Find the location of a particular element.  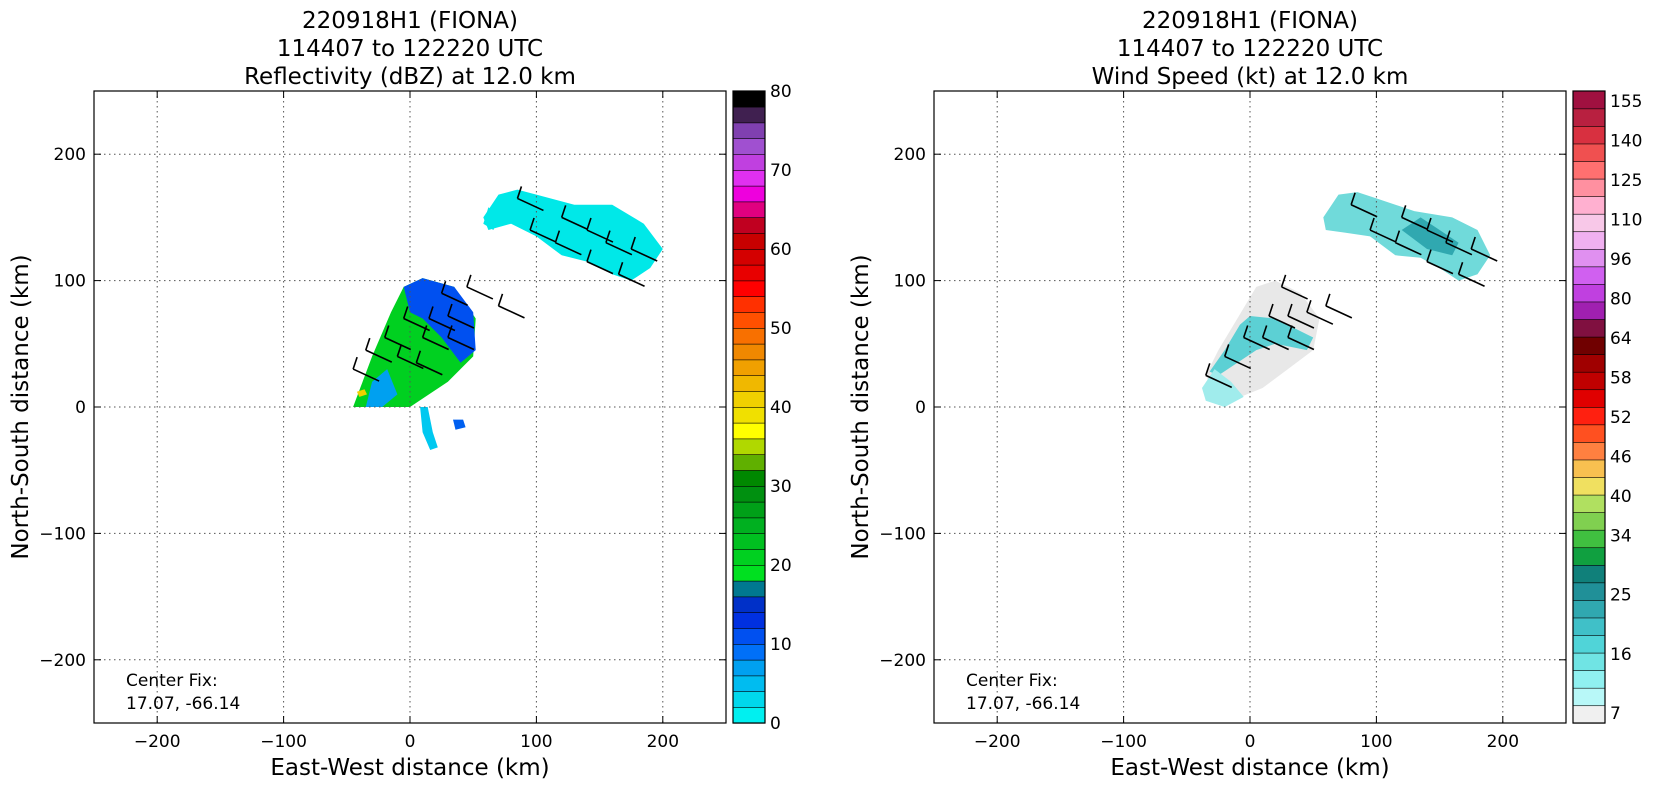

chart-title-line-1: 220918H1 (FIONA) is located at coordinates (1250, 21).